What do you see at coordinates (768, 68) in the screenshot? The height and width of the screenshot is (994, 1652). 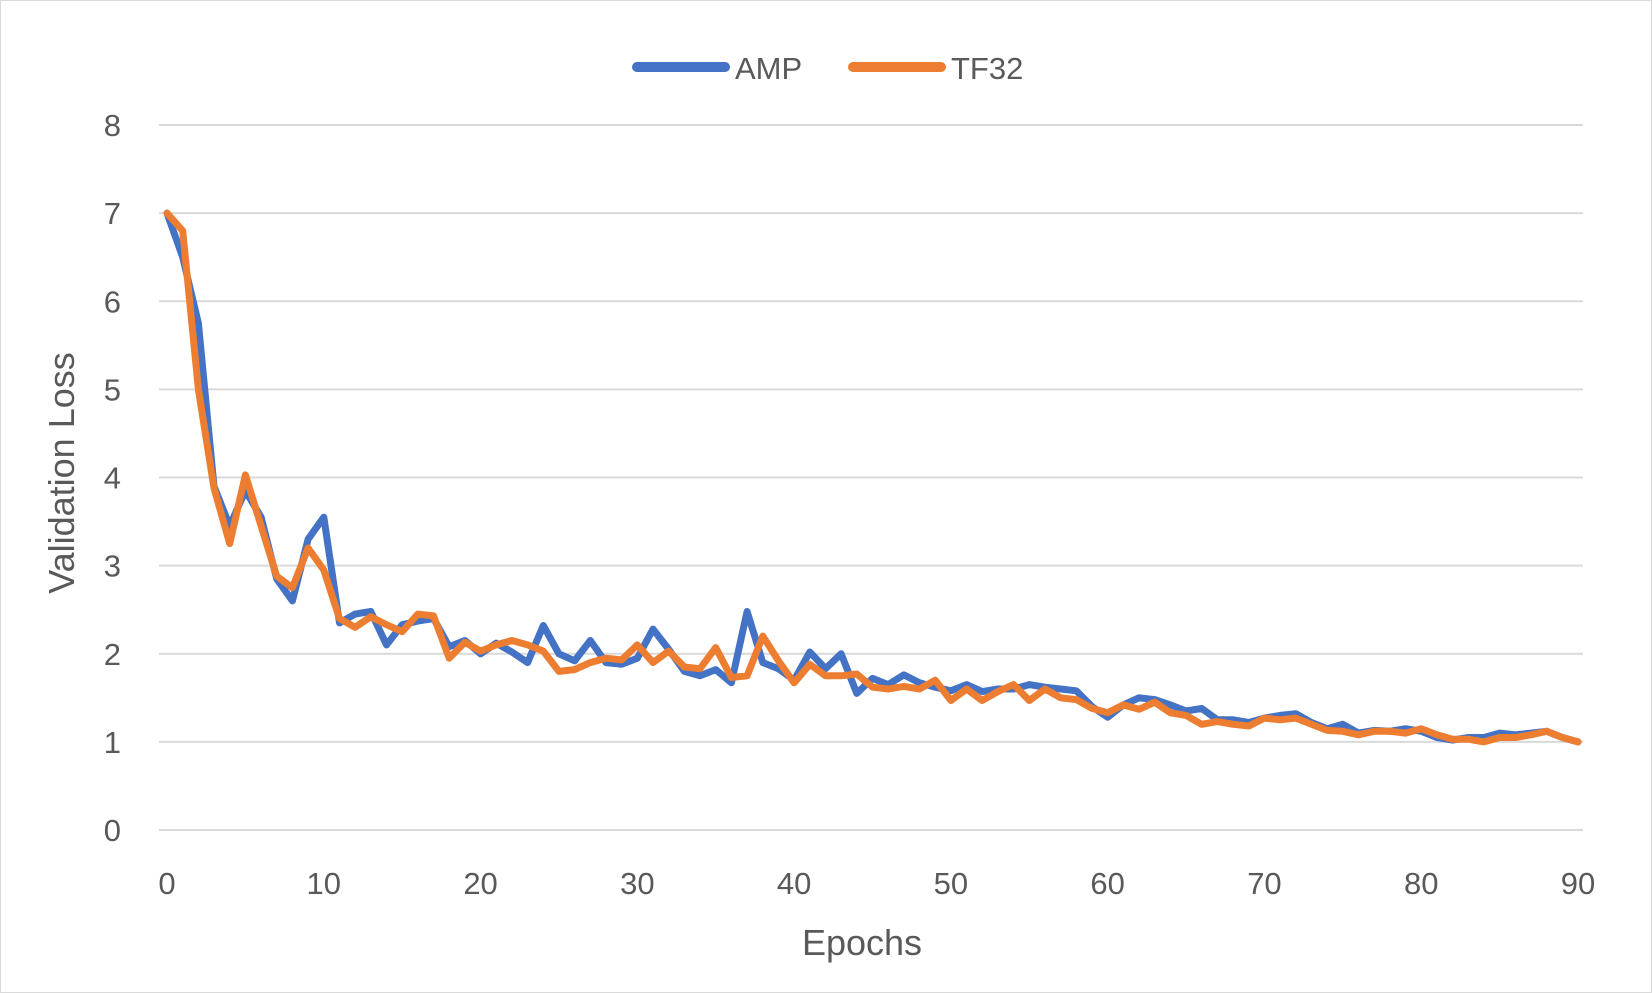 I see `legend-label-amp: AMP` at bounding box center [768, 68].